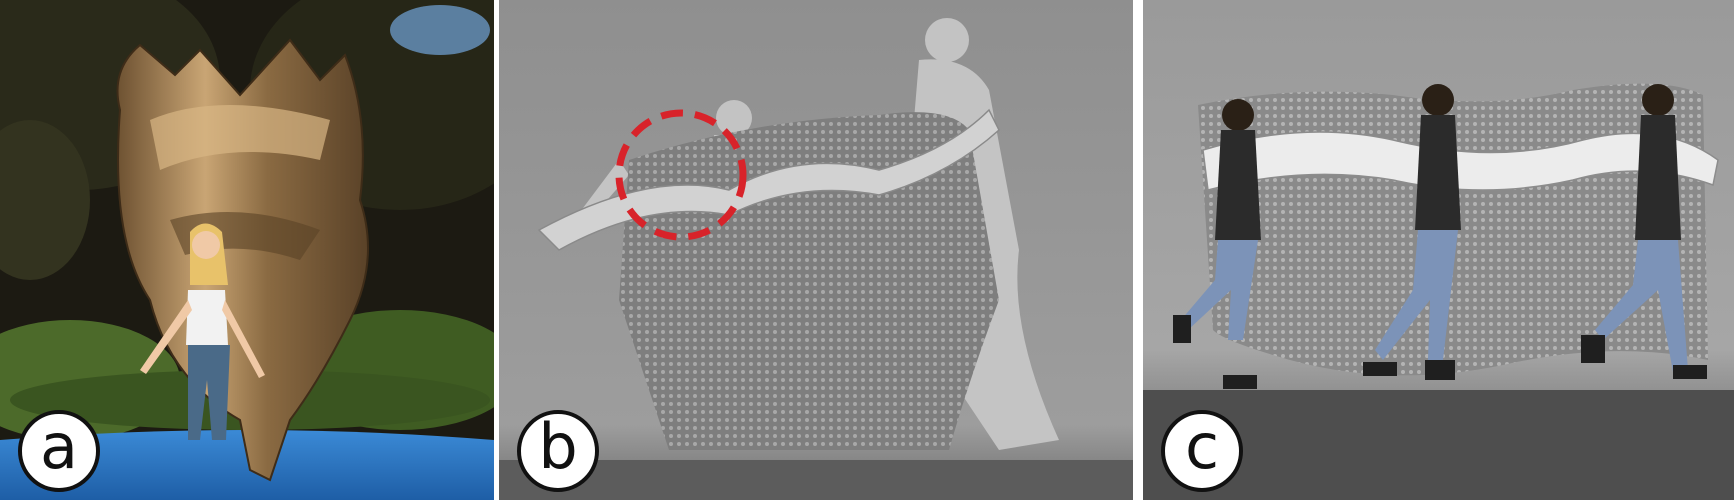  What do you see at coordinates (59, 451) in the screenshot?
I see `panel-a-badge: a` at bounding box center [59, 451].